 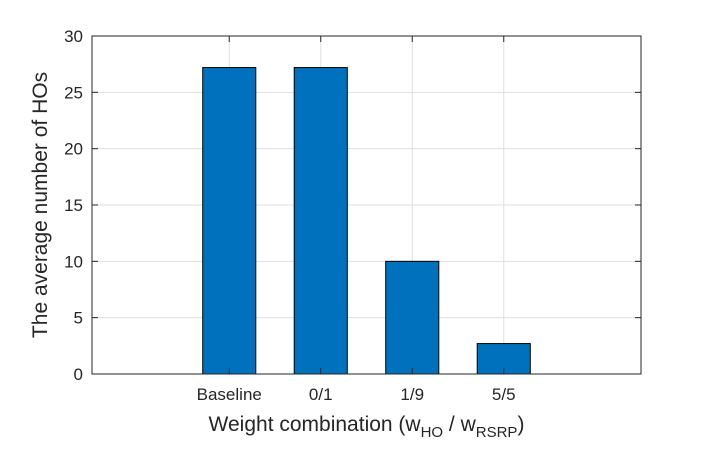 What do you see at coordinates (321, 394) in the screenshot?
I see `x-tick-label: 0/1` at bounding box center [321, 394].